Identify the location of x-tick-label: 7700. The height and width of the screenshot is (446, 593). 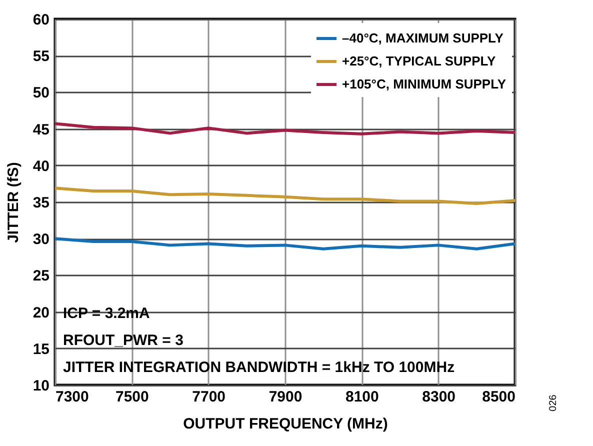
(209, 397).